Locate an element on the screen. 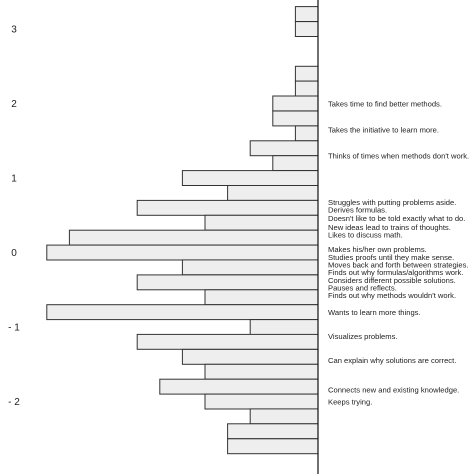 The width and height of the screenshot is (474, 474). item-label: Takes the initiative to learn more. is located at coordinates (383, 130).